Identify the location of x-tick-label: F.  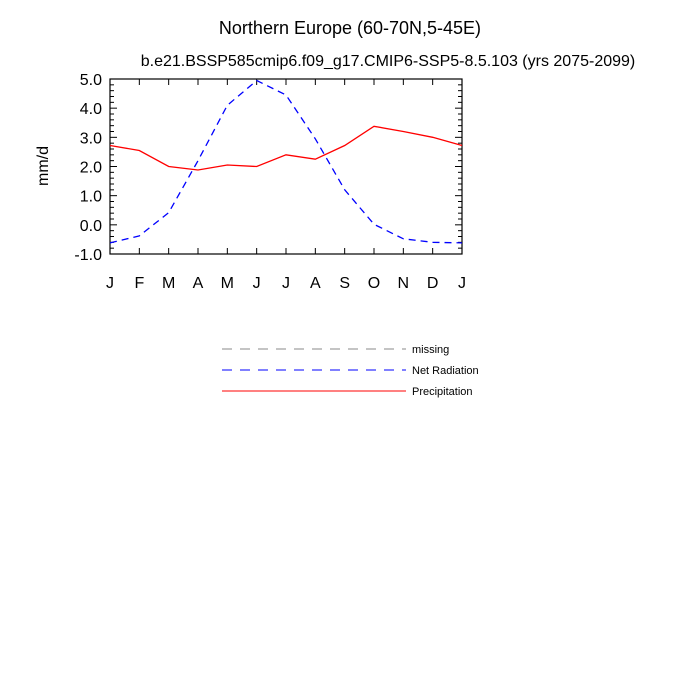
(139, 283).